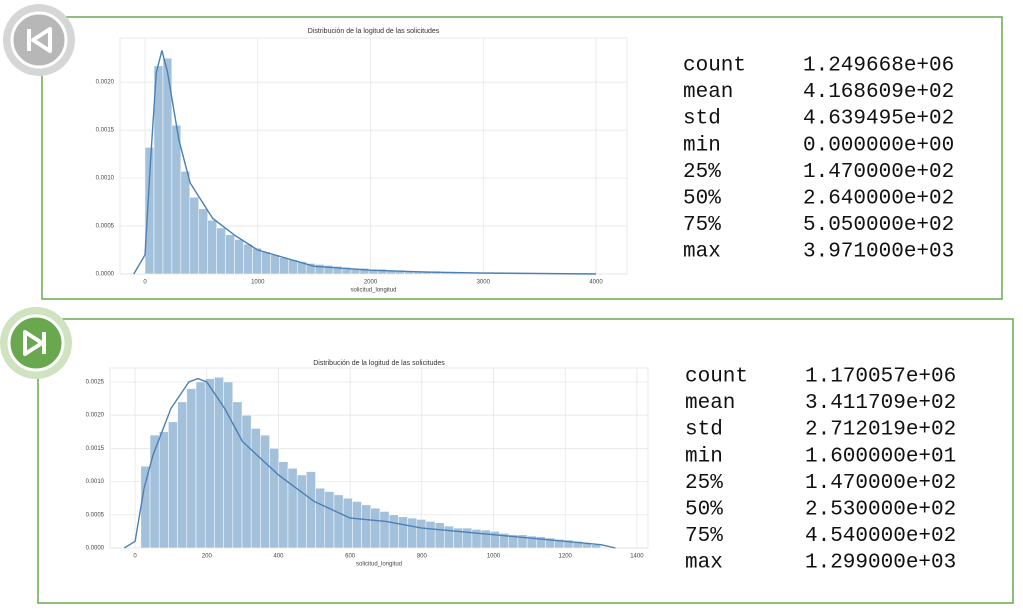 The image size is (1023, 611). What do you see at coordinates (880, 536) in the screenshot?
I see `stat-value: 4.540000e+02` at bounding box center [880, 536].